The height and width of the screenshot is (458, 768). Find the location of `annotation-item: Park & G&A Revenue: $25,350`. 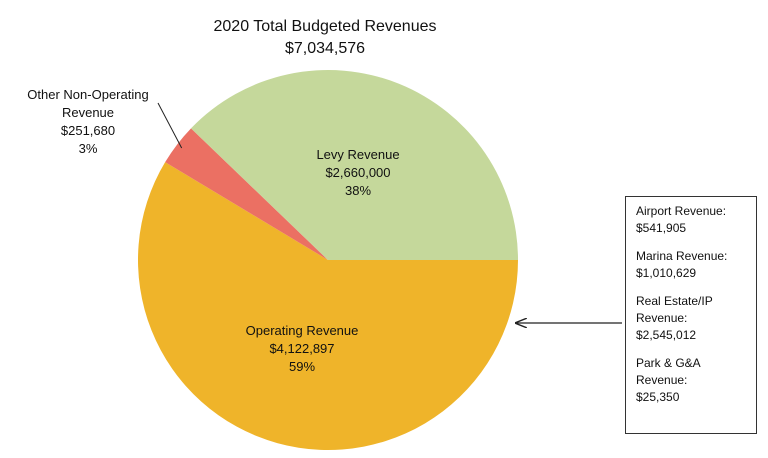

annotation-item: Park & G&A Revenue: $25,350 is located at coordinates (691, 380).